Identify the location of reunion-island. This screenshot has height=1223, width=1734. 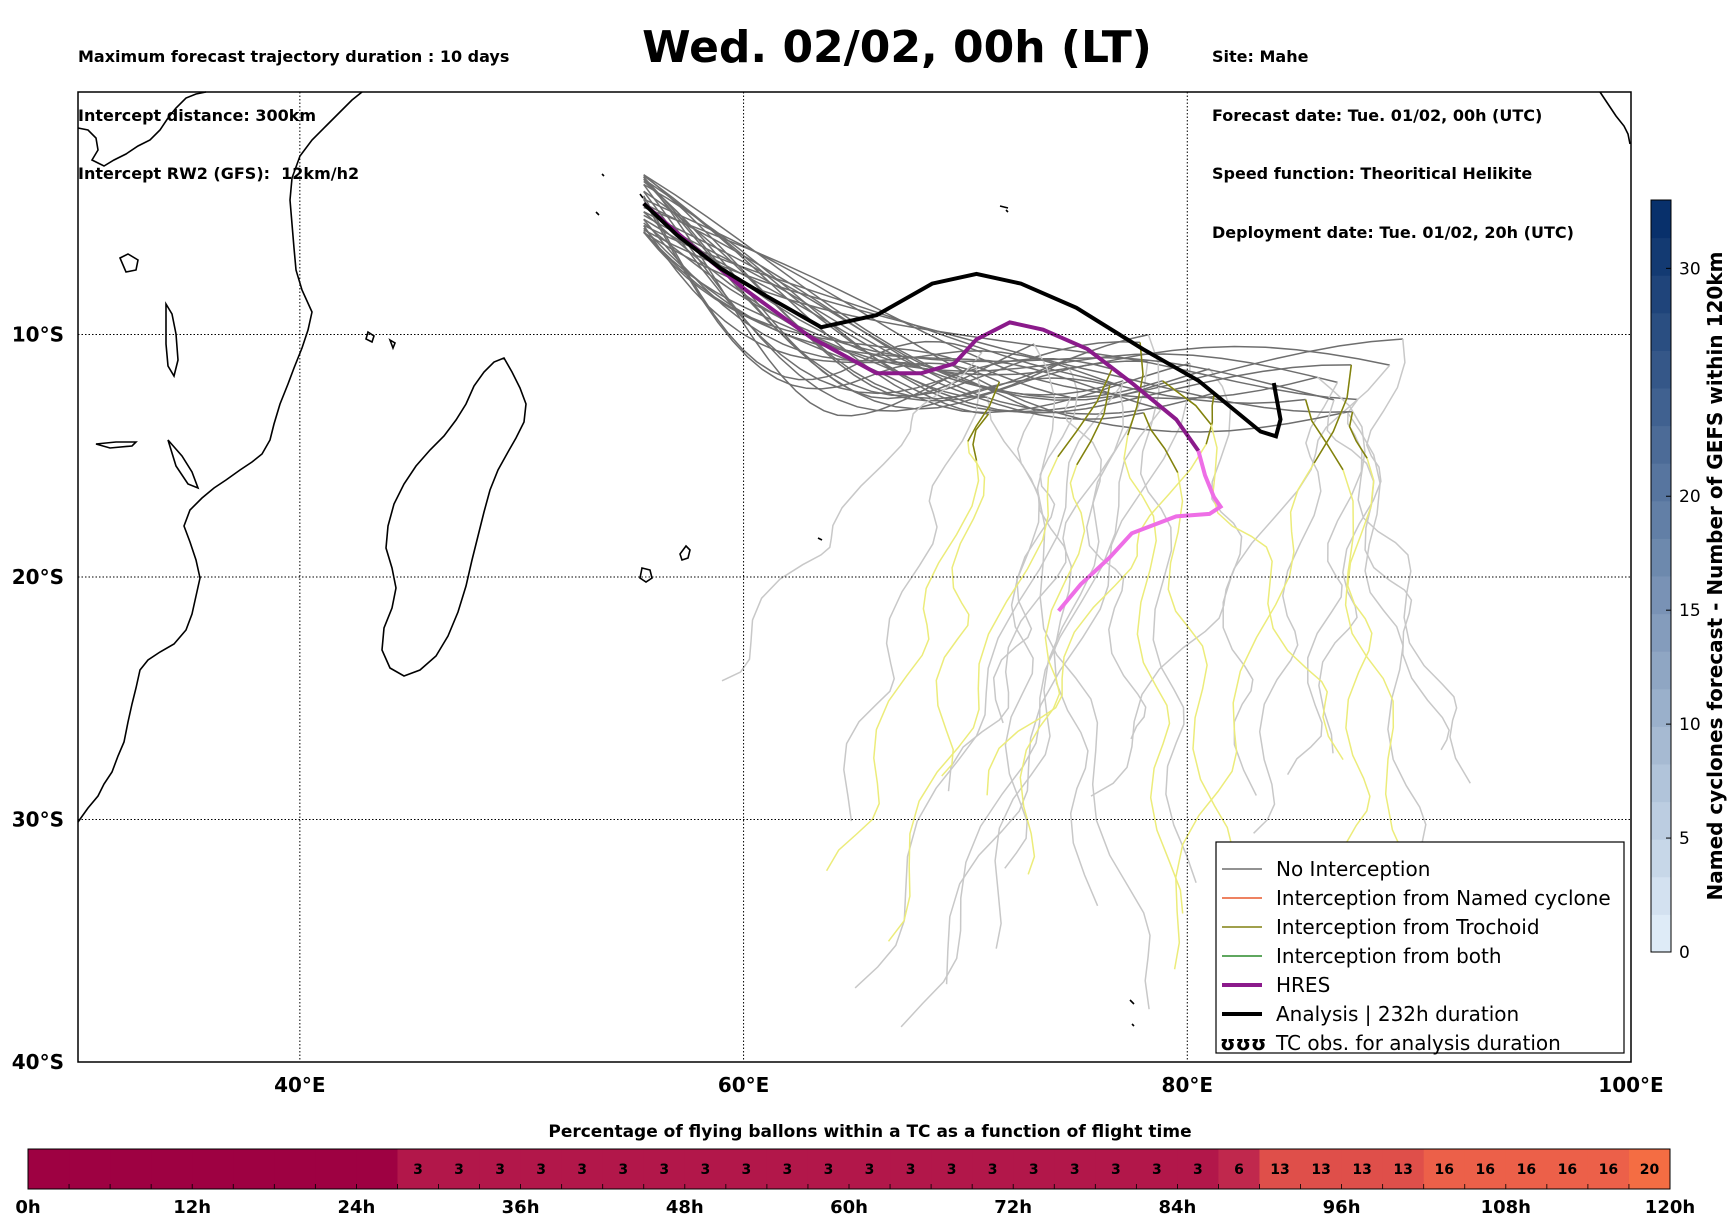
(646, 575).